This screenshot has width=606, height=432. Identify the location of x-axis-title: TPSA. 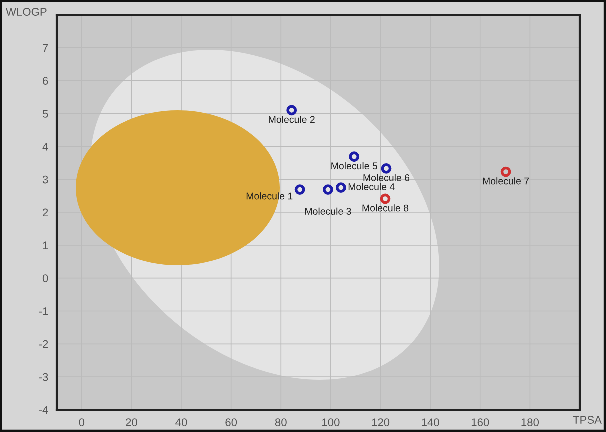
(587, 420).